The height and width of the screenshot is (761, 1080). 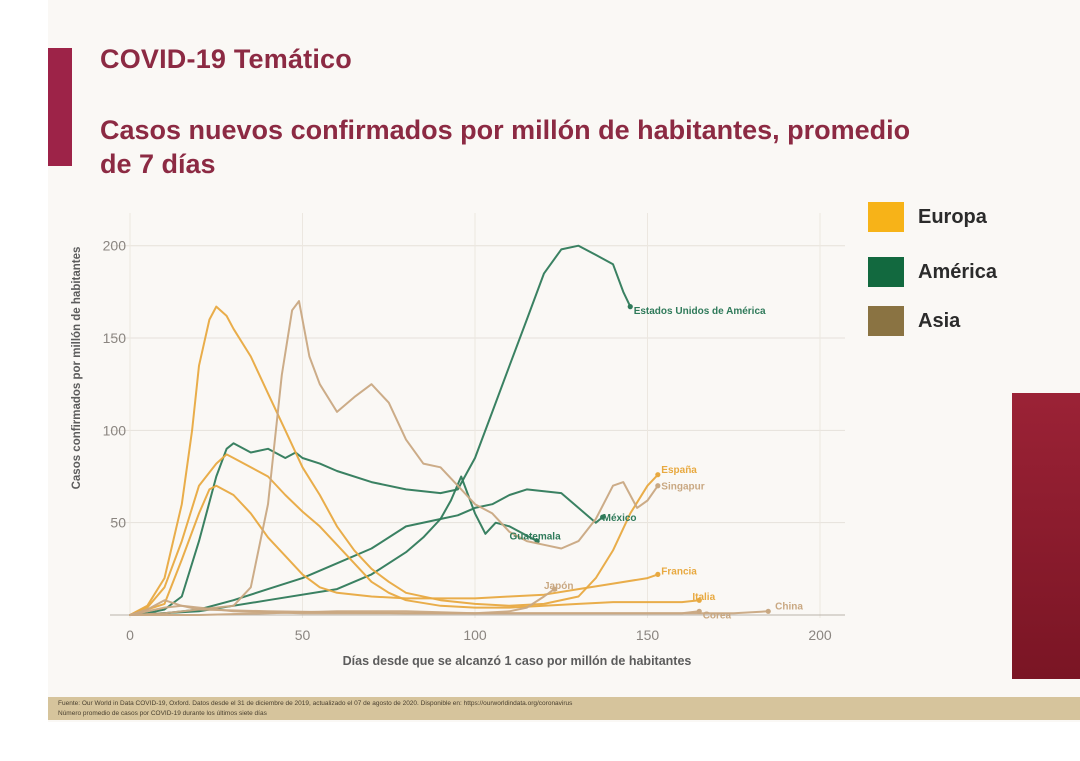 I want to click on legend-item-europa: Europa, so click(x=927, y=217).